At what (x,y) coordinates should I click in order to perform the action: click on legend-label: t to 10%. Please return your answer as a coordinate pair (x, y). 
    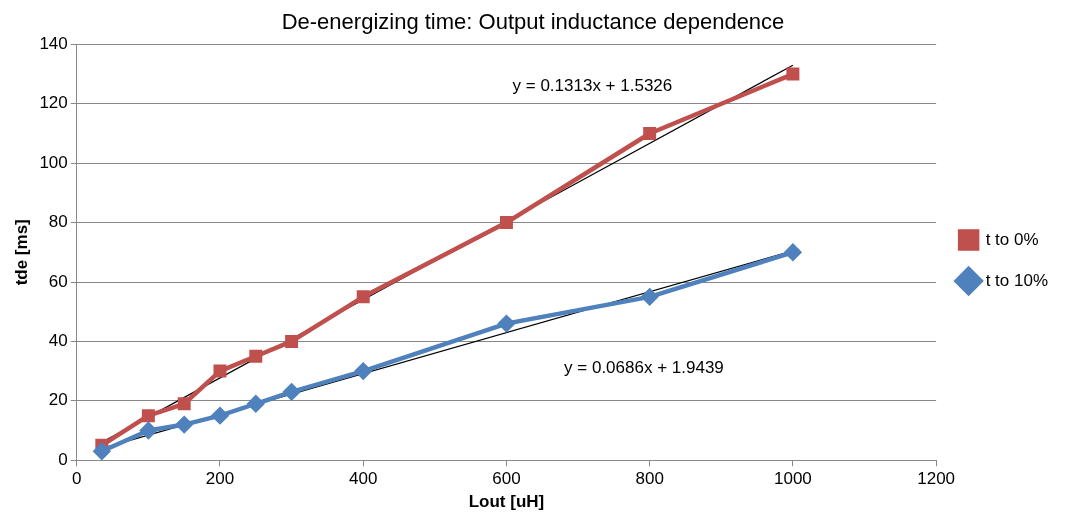
    Looking at the image, I should click on (1016, 280).